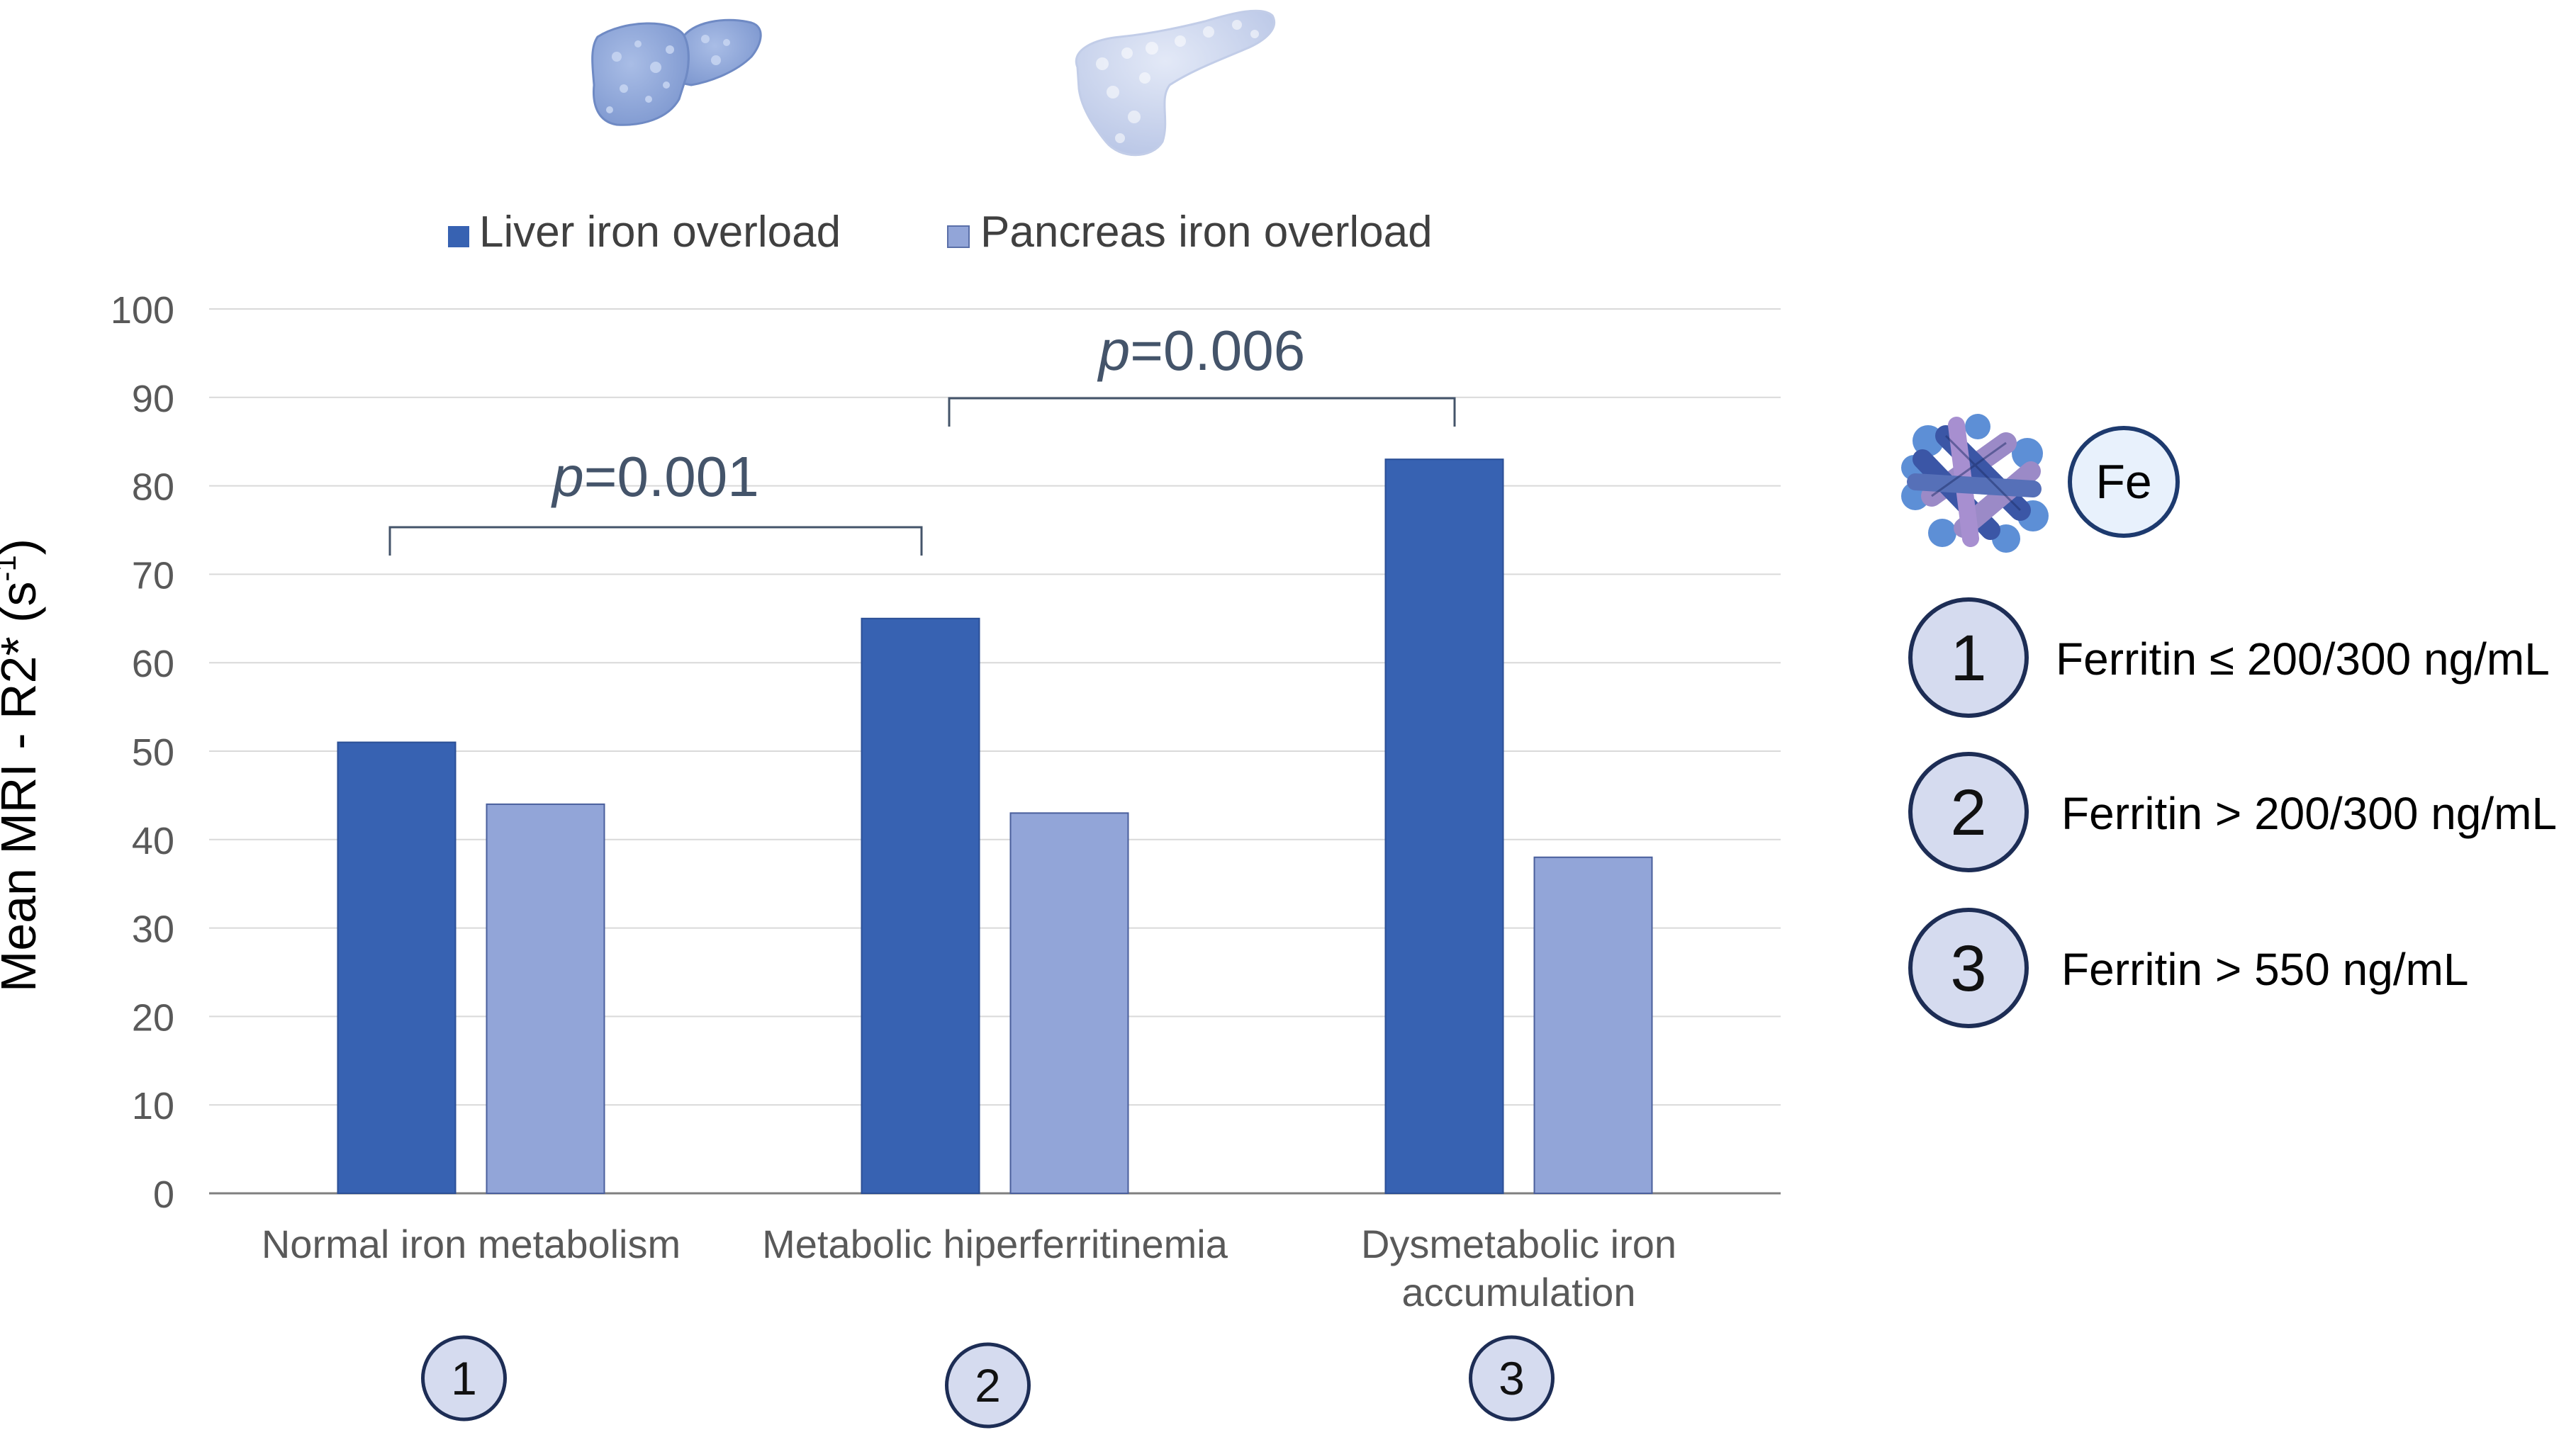  I want to click on y-axis-ticks: 0 10 20 30 40 50 60 70 80 90 100, so click(142, 752).